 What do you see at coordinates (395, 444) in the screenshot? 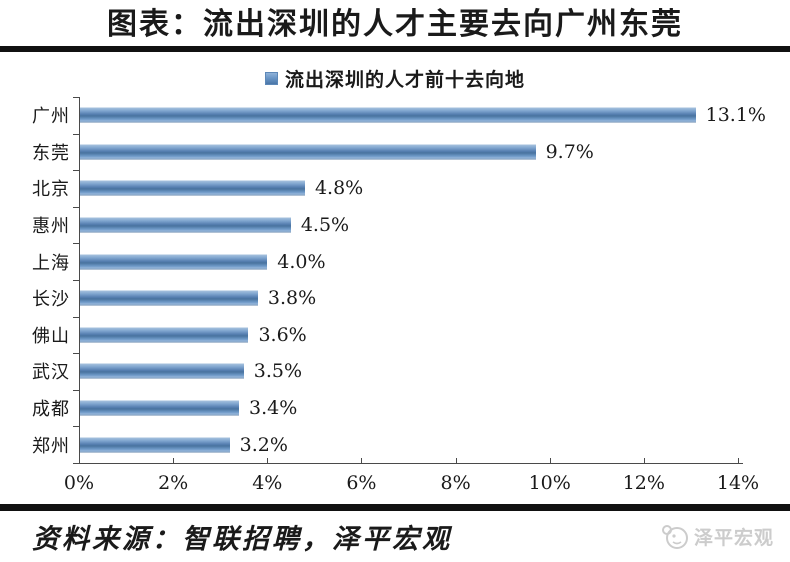
I see `bar-row: 郑州 3.2%` at bounding box center [395, 444].